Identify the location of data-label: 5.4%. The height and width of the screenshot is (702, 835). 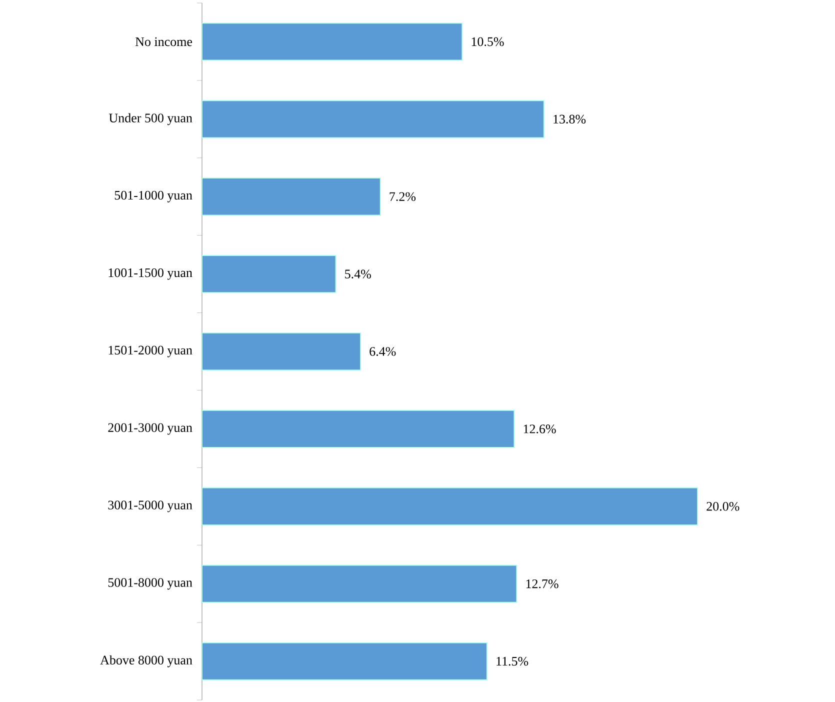
(358, 274).